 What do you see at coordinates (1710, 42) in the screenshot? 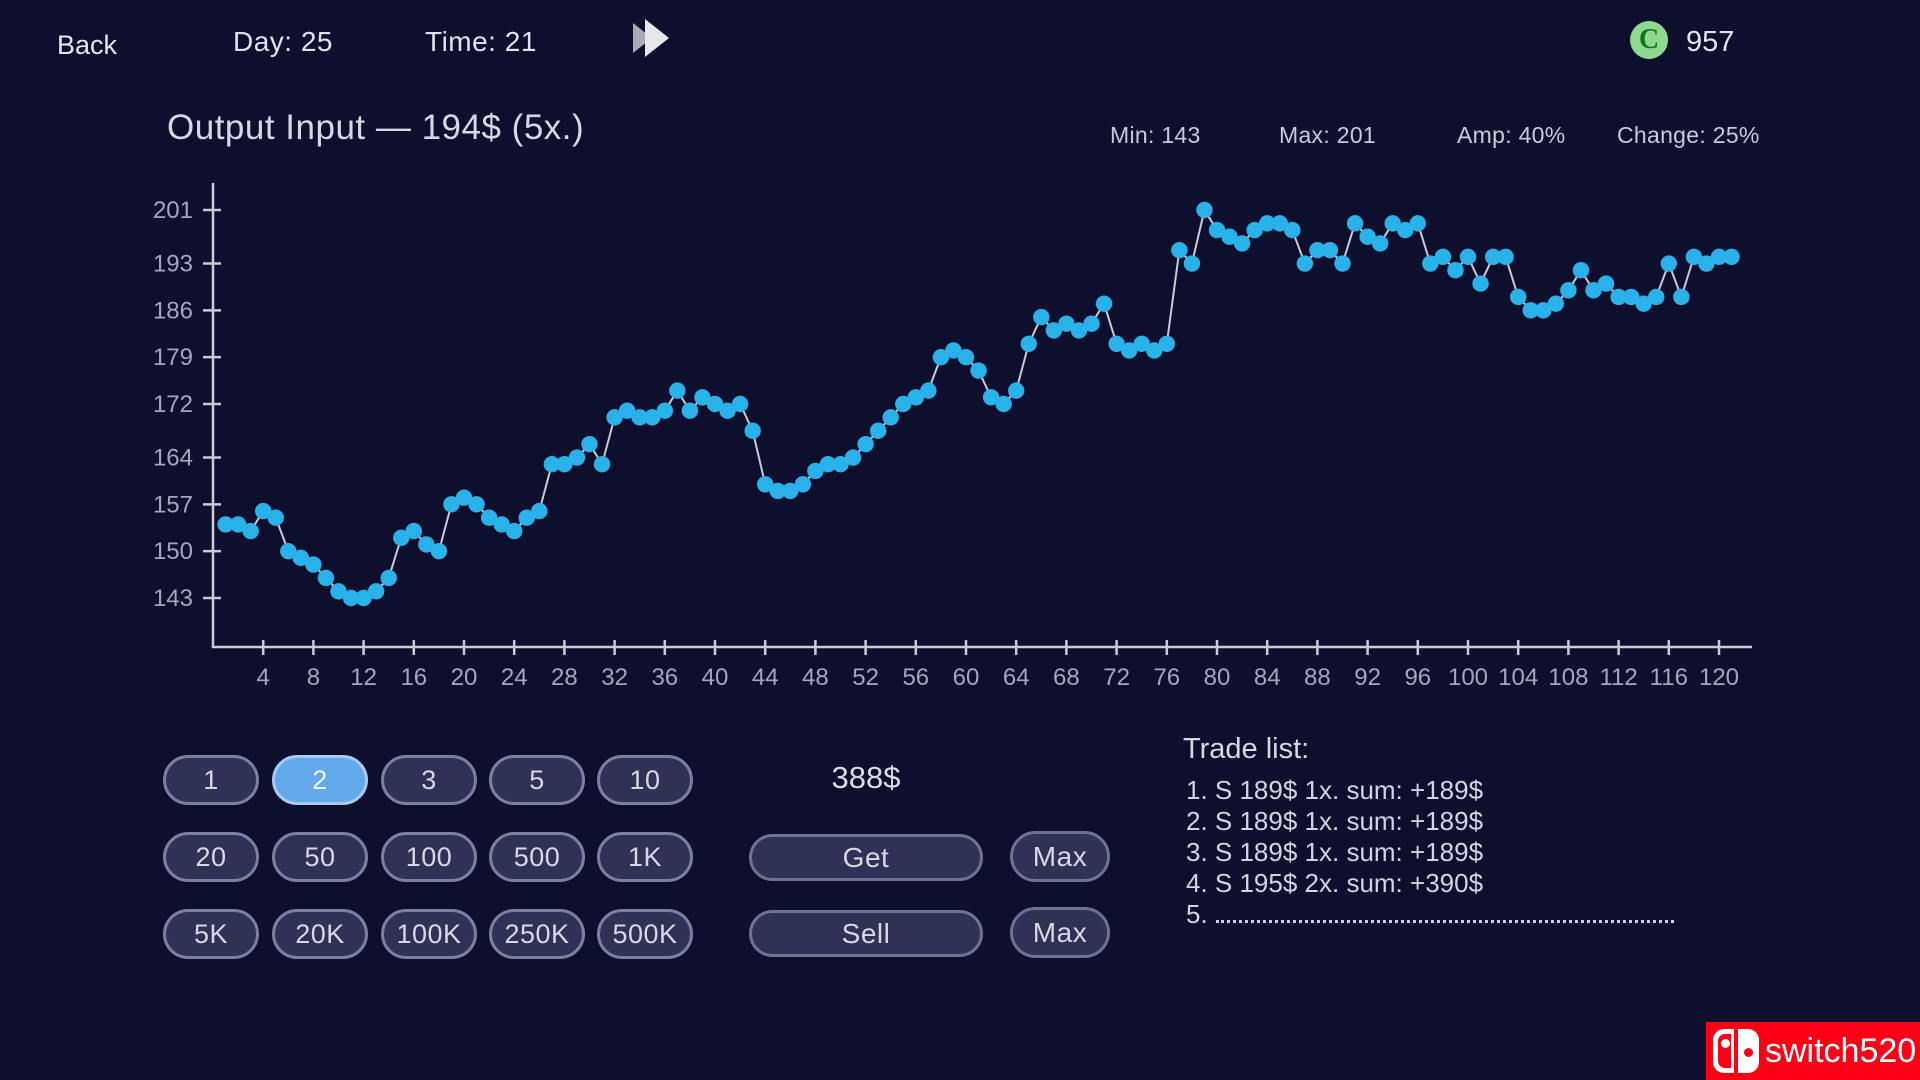
I see `coin-balance: 957` at bounding box center [1710, 42].